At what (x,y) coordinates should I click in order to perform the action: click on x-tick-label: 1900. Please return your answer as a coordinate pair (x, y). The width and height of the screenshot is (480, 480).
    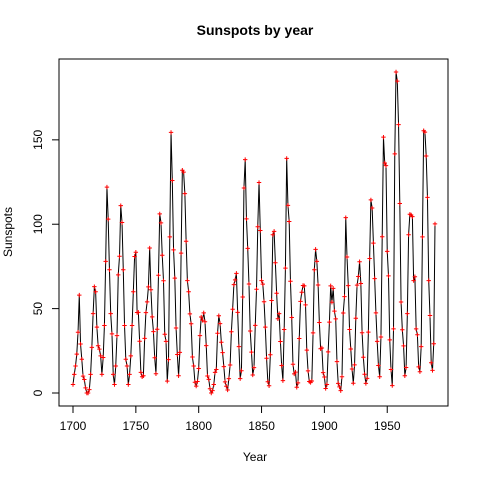
    Looking at the image, I should click on (324, 426).